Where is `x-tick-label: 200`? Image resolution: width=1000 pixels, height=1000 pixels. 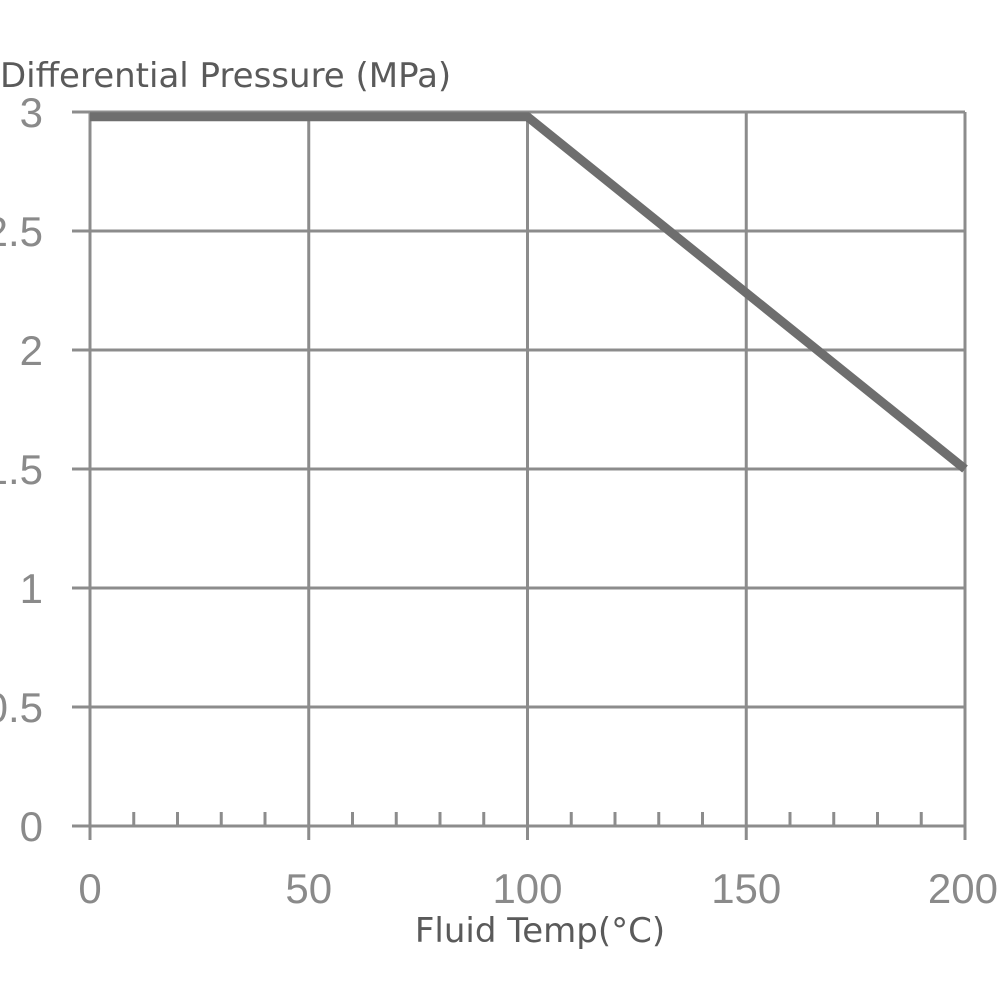
x-tick-label: 200 is located at coordinates (963, 888).